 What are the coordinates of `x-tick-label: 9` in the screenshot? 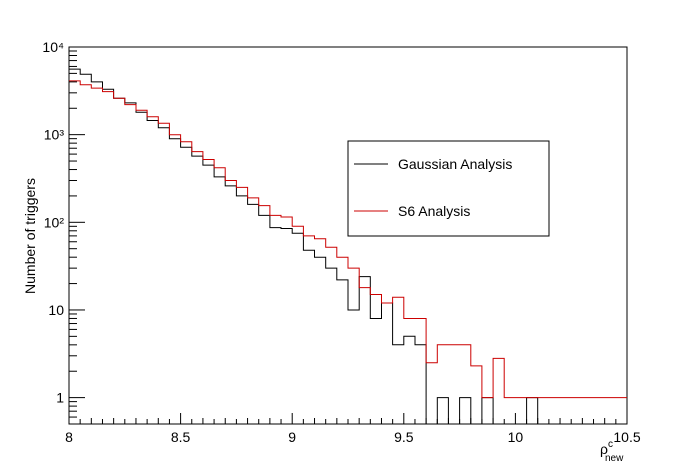 It's located at (292, 437).